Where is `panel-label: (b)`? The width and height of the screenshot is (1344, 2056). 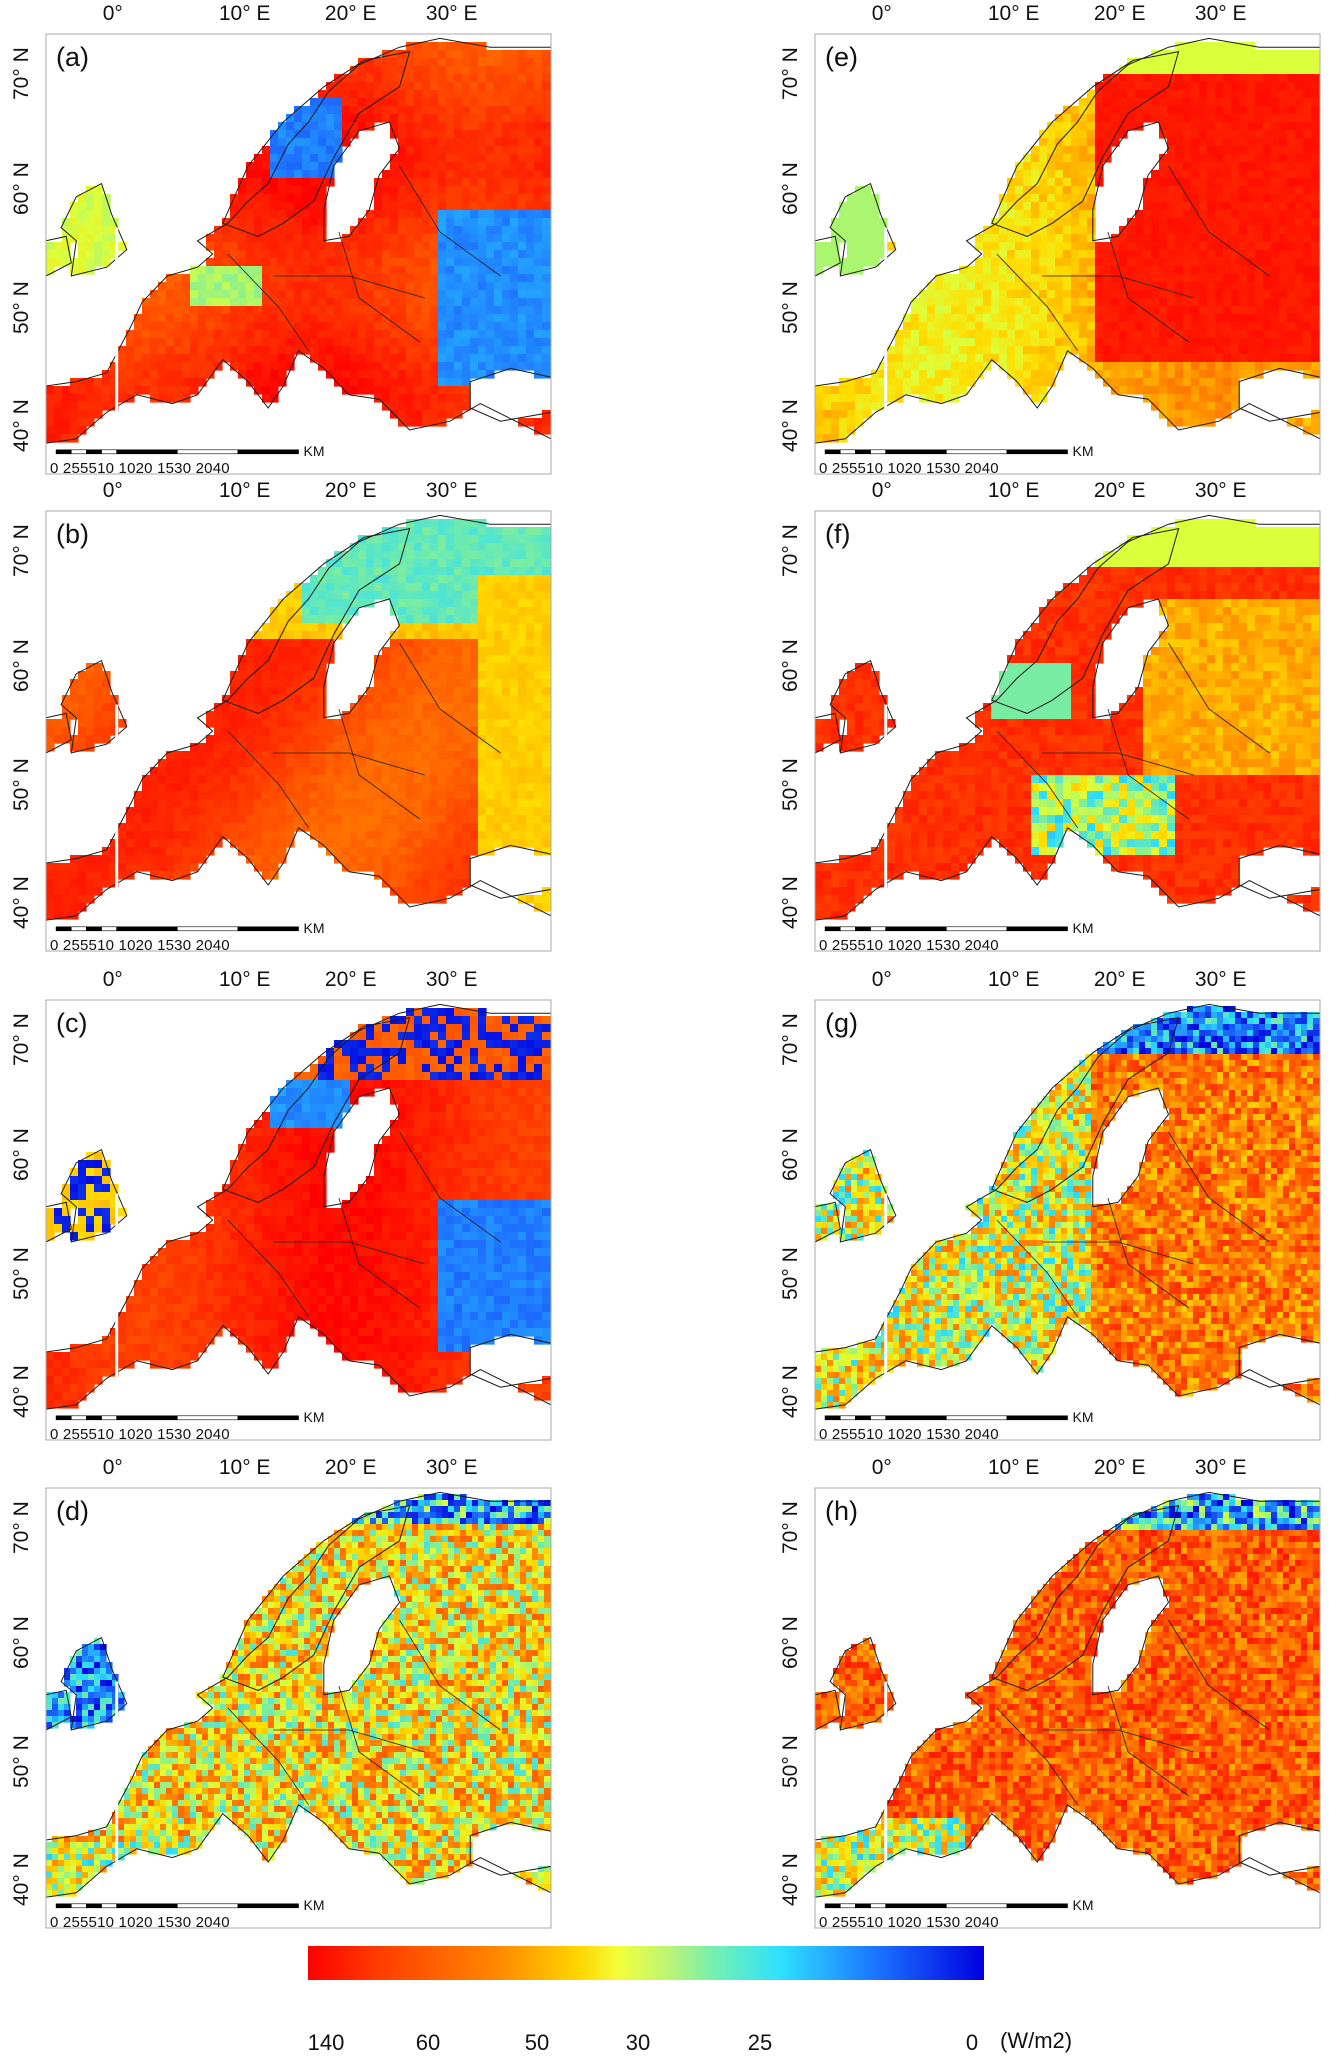
panel-label: (b) is located at coordinates (72, 534).